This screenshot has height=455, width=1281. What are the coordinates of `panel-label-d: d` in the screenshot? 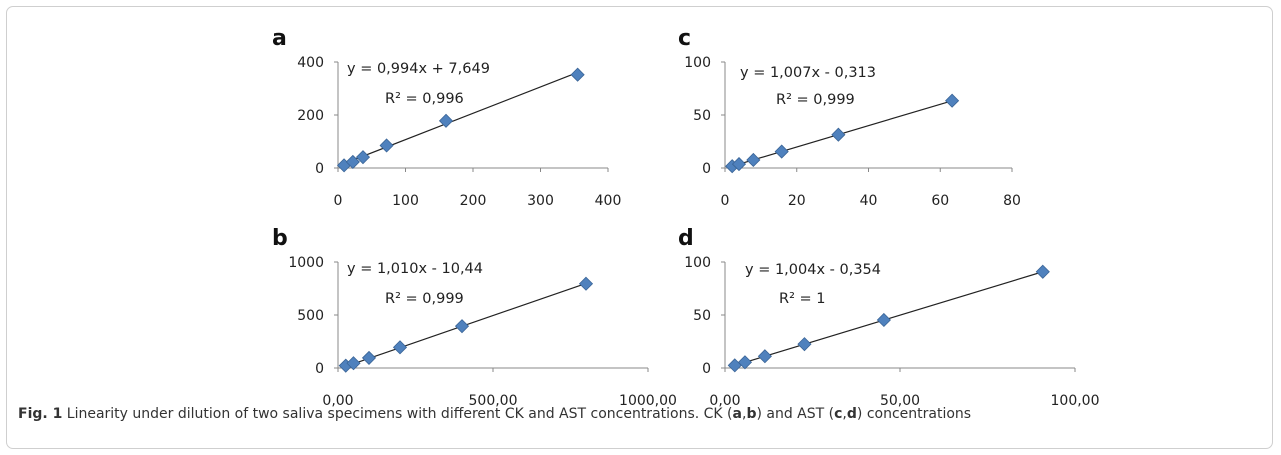 It's located at (686, 238).